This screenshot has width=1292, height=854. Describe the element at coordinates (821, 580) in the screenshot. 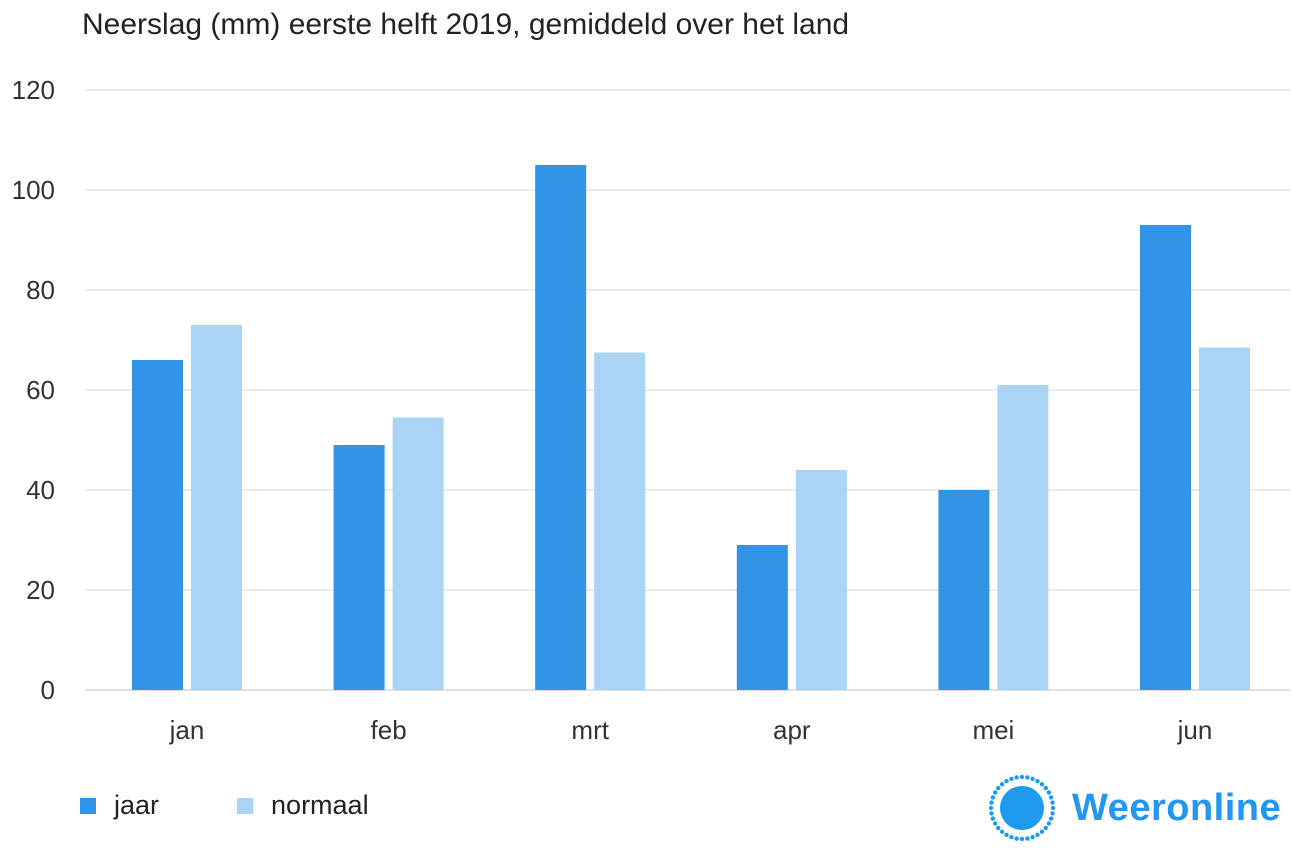

I see `bar-normaal-apr` at that location.